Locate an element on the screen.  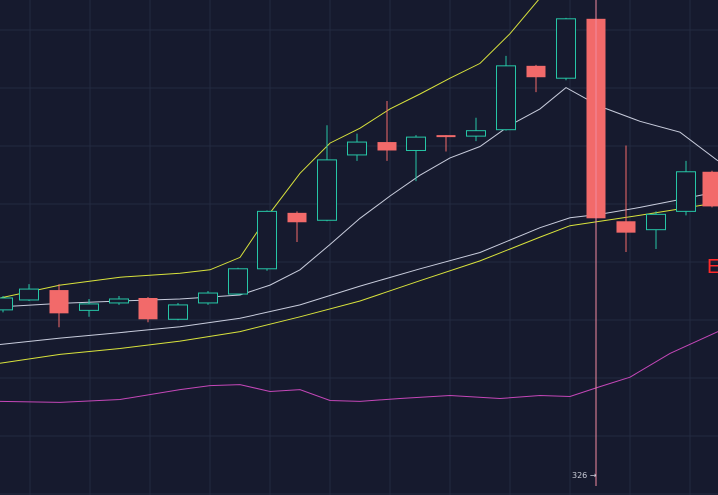
edge-annotation-text: E is located at coordinates (712, 267).